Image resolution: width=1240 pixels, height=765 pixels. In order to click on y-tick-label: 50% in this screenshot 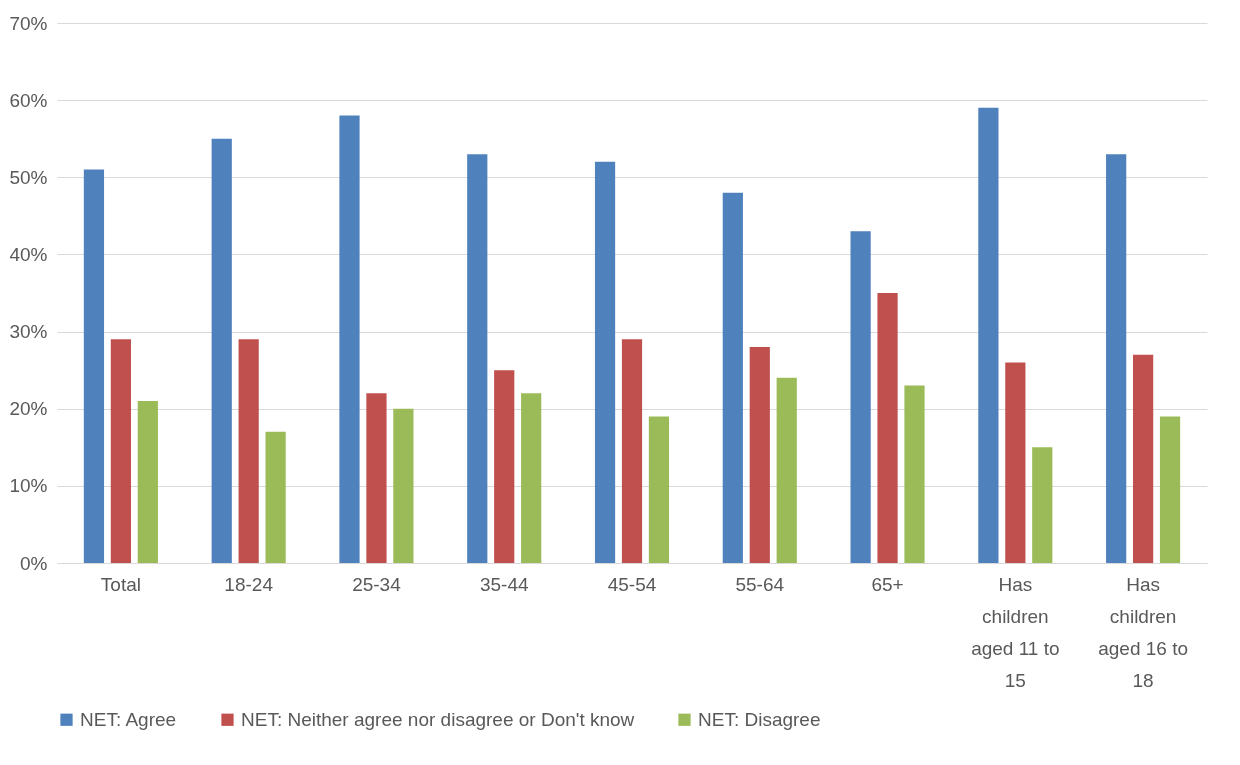, I will do `click(28, 177)`.